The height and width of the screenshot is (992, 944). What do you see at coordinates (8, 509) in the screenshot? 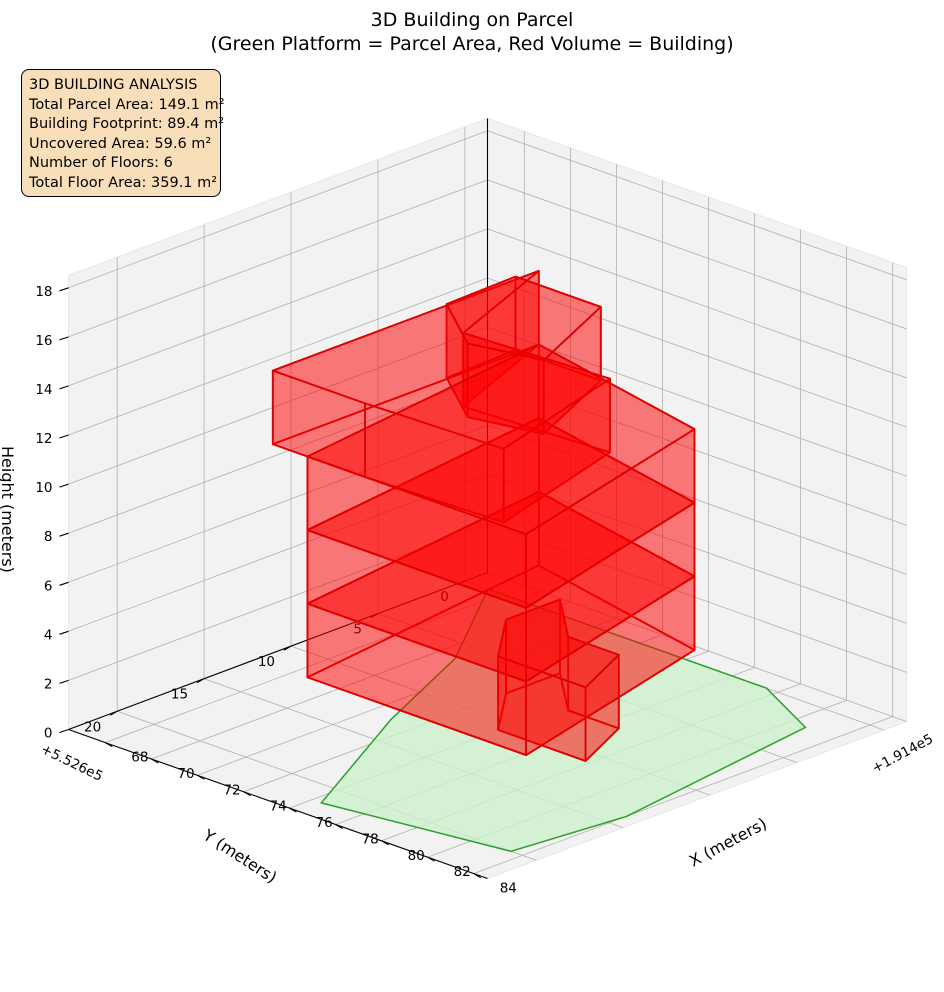
I see `z-axis-label: Height (meters)` at bounding box center [8, 509].